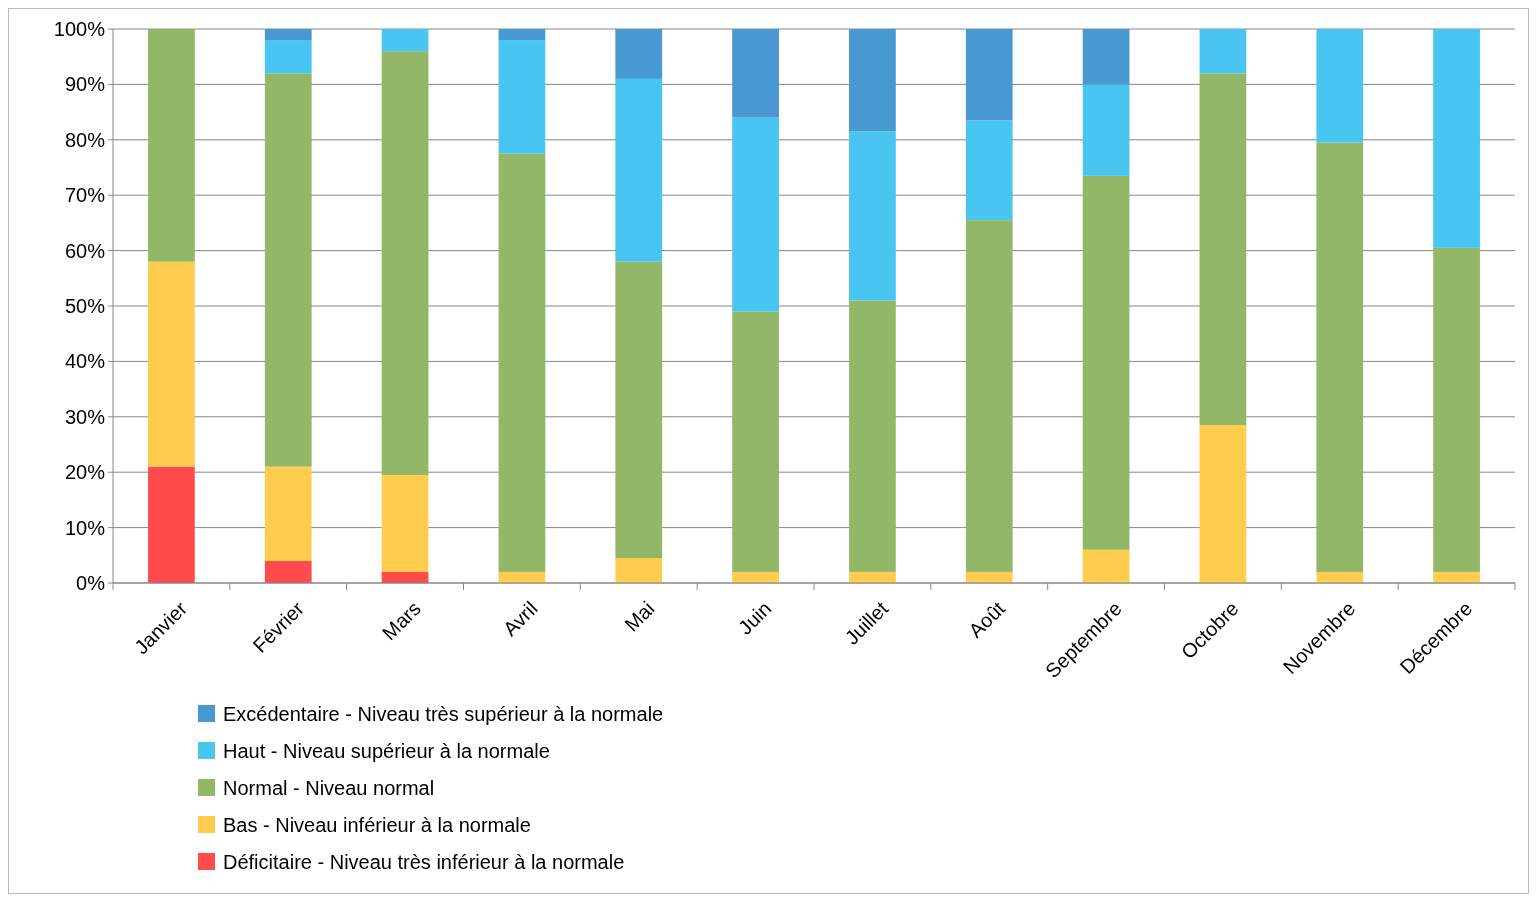 Image resolution: width=1537 pixels, height=902 pixels. I want to click on y-tick-label: 60%, so click(85, 250).